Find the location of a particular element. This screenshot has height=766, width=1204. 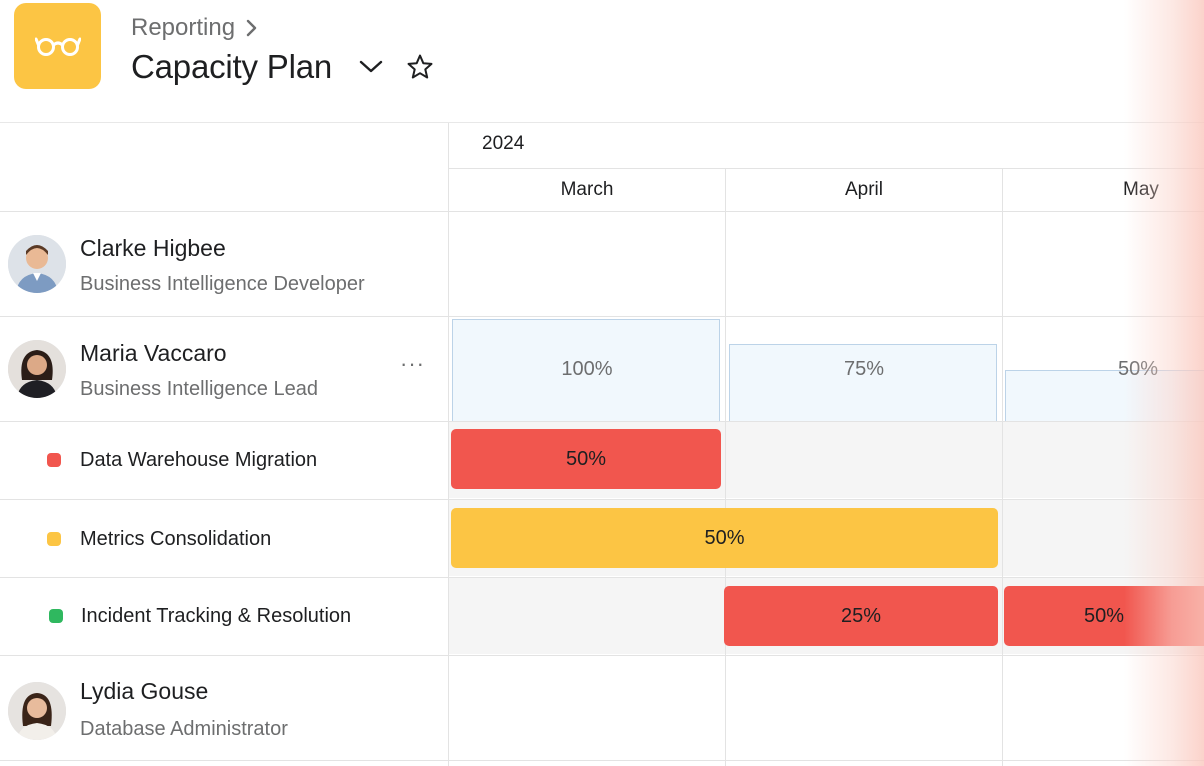

chevron-down-icon is located at coordinates (371, 67).